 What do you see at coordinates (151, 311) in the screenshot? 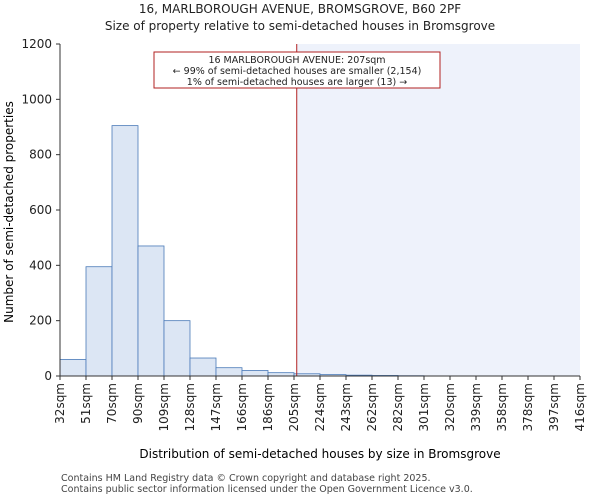
I see `bar-90sqm` at bounding box center [151, 311].